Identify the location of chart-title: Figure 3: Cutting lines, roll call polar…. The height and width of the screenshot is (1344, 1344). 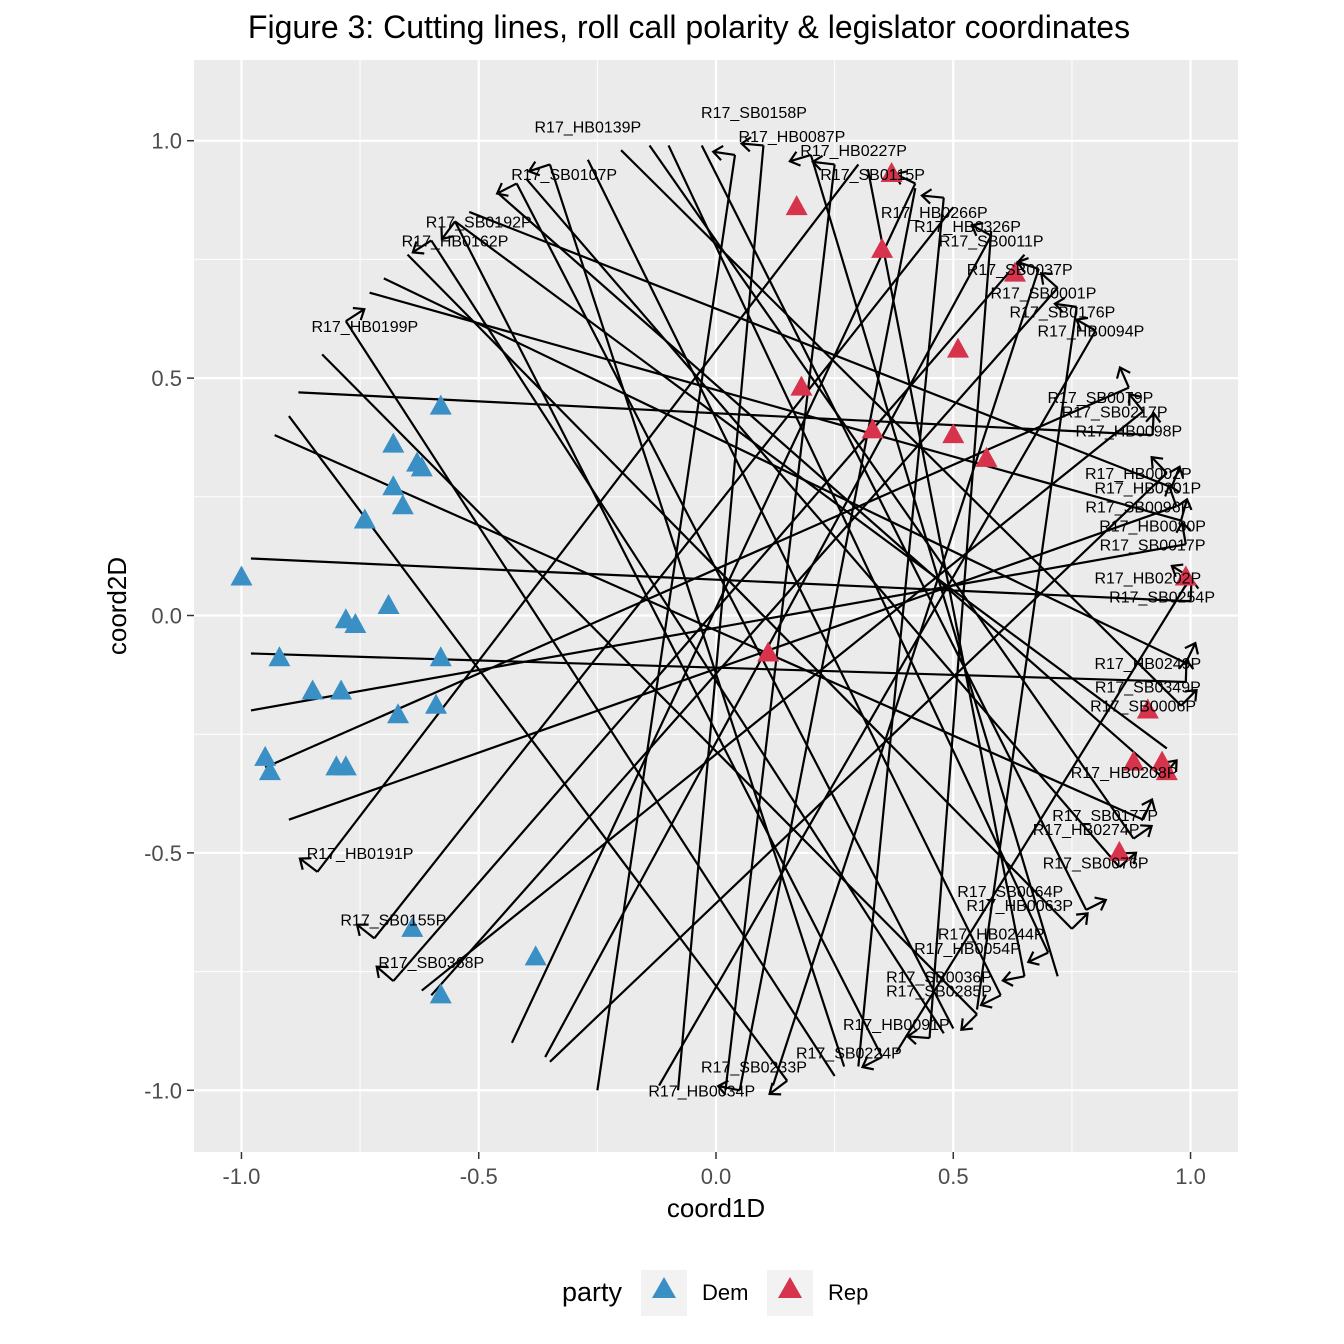
(689, 27).